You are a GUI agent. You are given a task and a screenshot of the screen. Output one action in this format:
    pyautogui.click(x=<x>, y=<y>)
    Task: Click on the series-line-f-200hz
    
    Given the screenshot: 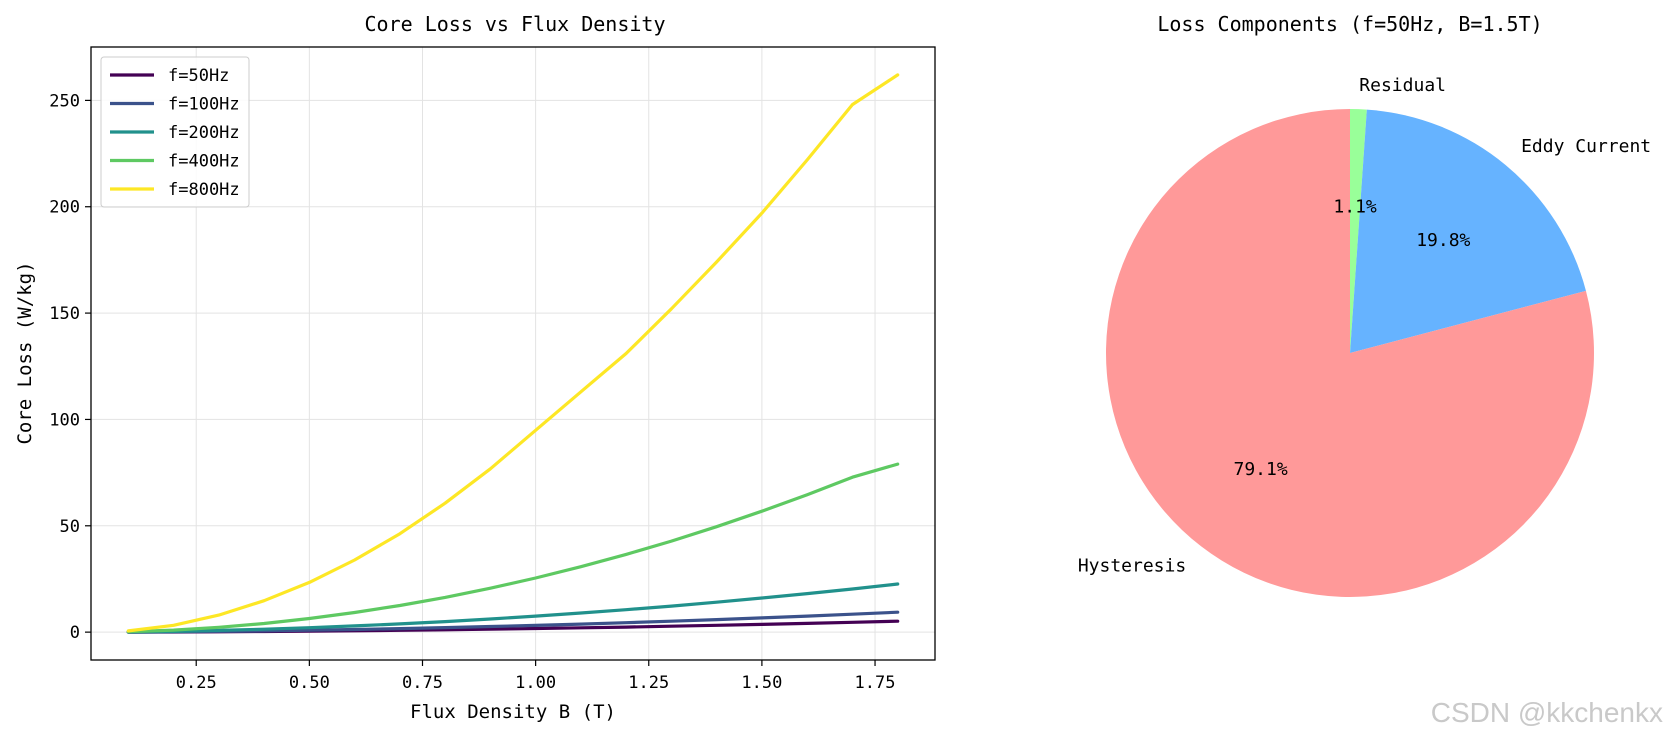 What is the action you would take?
    pyautogui.click(x=513, y=608)
    